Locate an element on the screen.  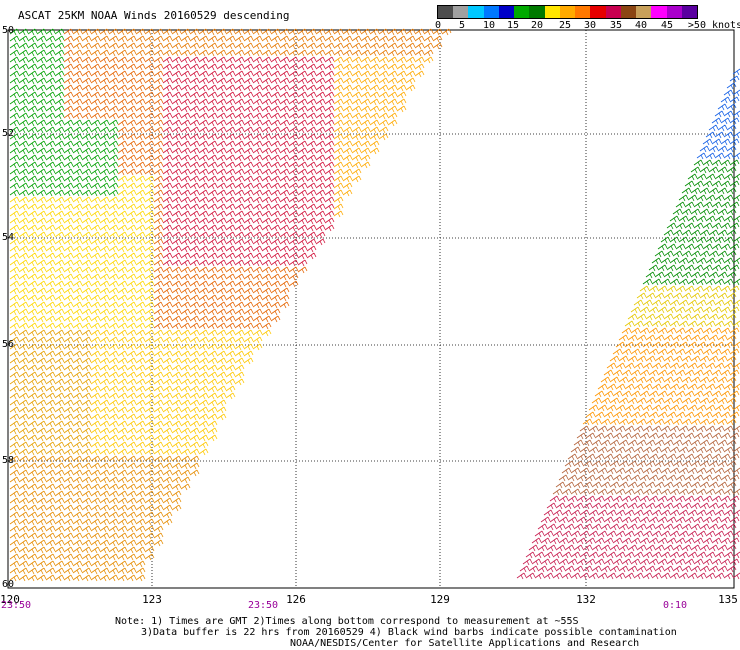
latitude-label: 54 is located at coordinates (8, 237).